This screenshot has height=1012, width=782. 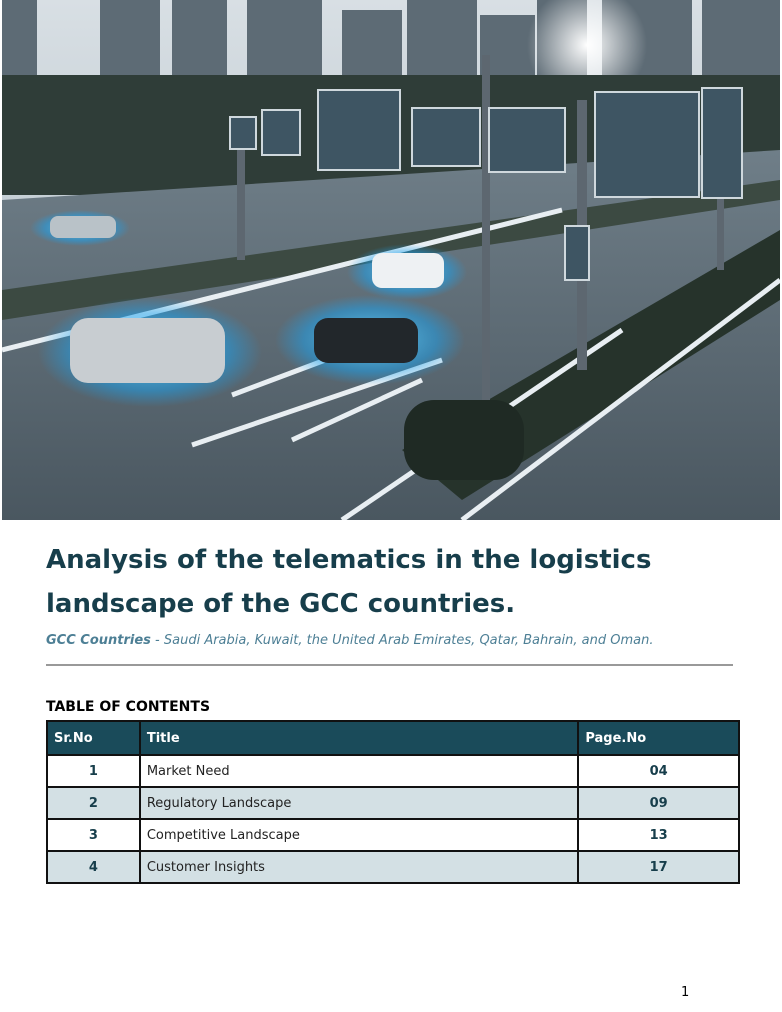 I want to click on column-header: Page.No, so click(x=658, y=738).